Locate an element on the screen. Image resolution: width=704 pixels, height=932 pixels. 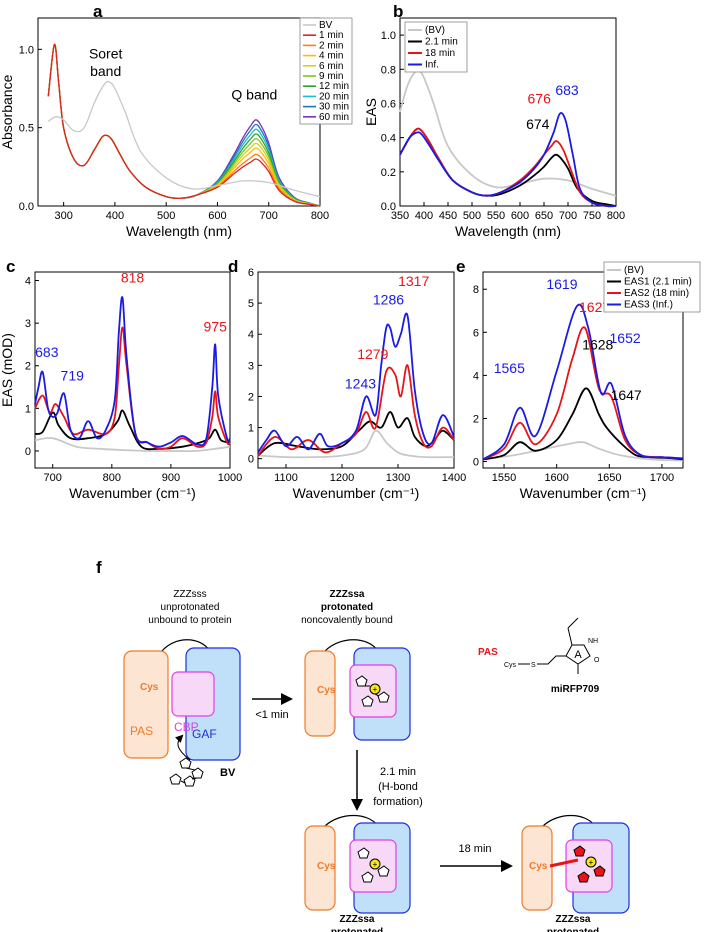
annotation-c: 975 is located at coordinates (216, 327).